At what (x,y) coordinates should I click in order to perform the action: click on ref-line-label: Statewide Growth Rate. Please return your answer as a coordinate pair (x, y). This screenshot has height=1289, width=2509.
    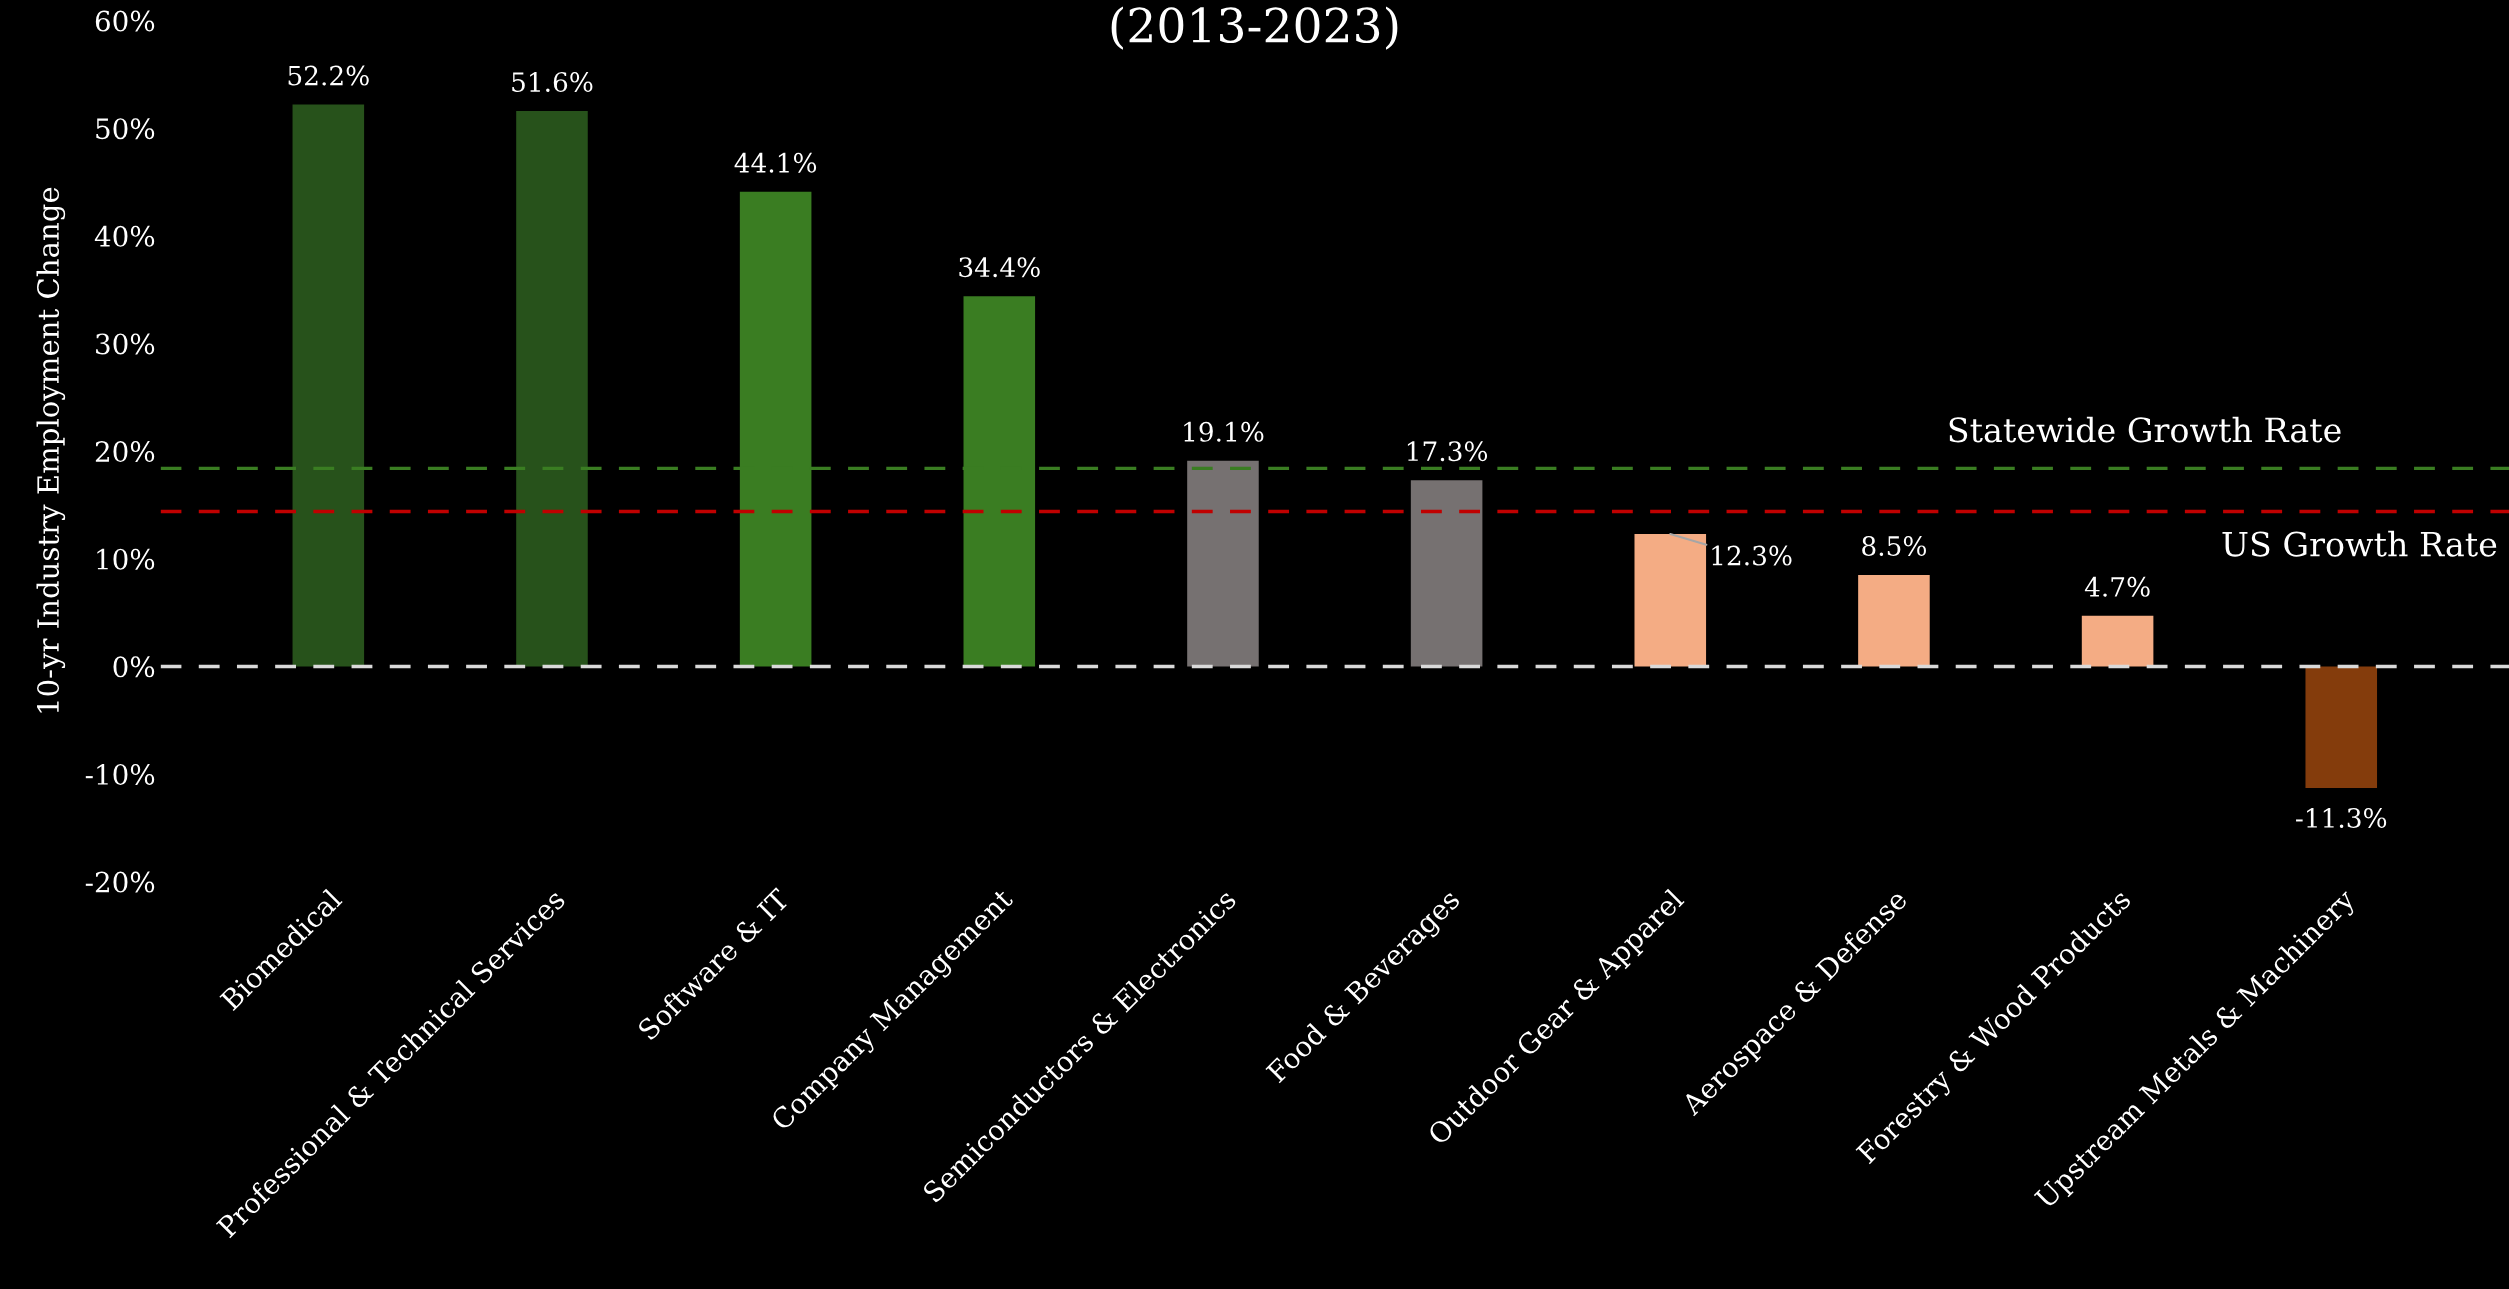
    Looking at the image, I should click on (2145, 429).